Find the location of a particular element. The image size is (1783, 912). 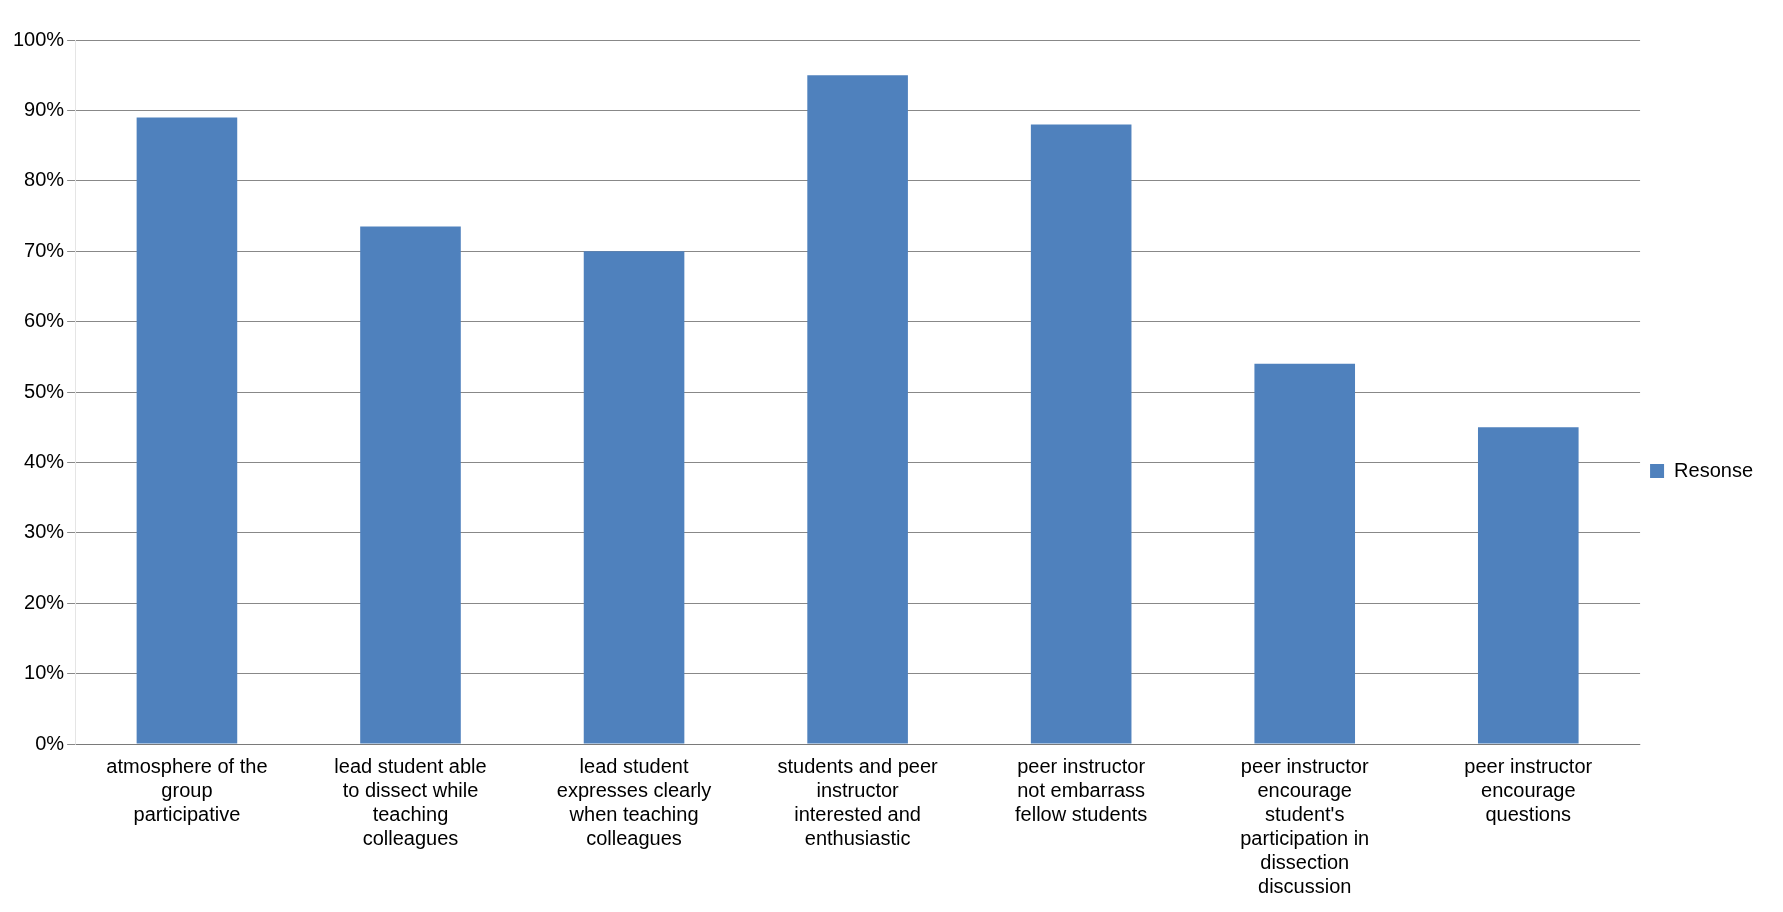

y-tick-label: 30% is located at coordinates (44, 531).